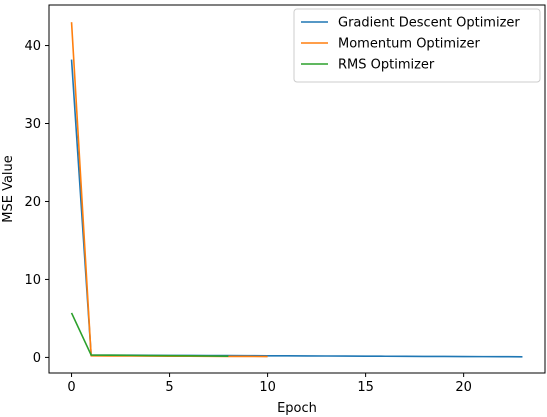 Image resolution: width=547 pixels, height=417 pixels. I want to click on y-tick-label: 0, so click(37, 358).